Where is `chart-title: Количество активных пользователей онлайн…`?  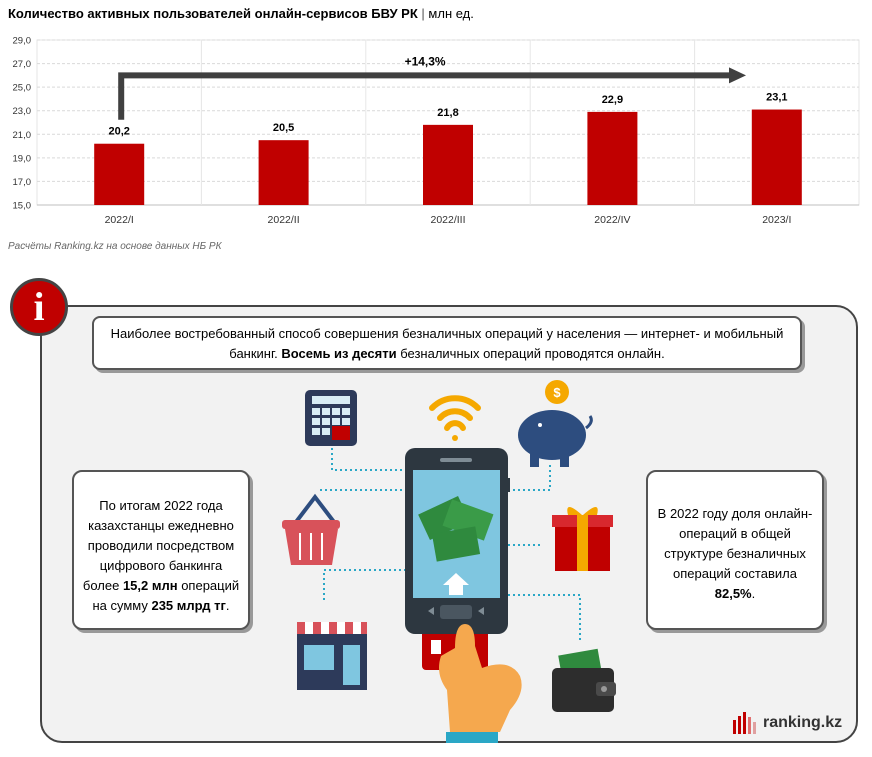
chart-title: Количество активных пользователей онлайн… is located at coordinates (241, 13).